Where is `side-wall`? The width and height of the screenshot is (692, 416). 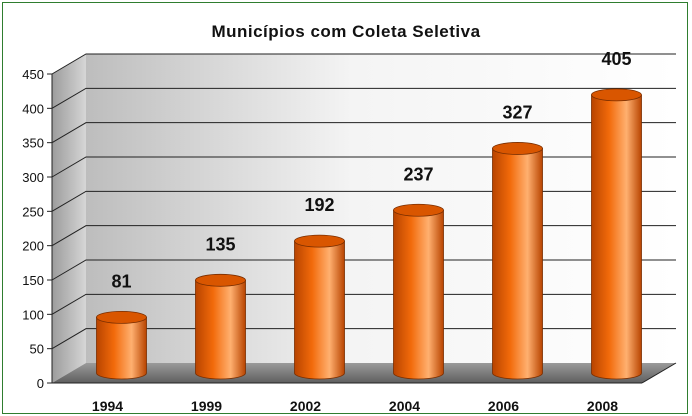 side-wall is located at coordinates (69, 218).